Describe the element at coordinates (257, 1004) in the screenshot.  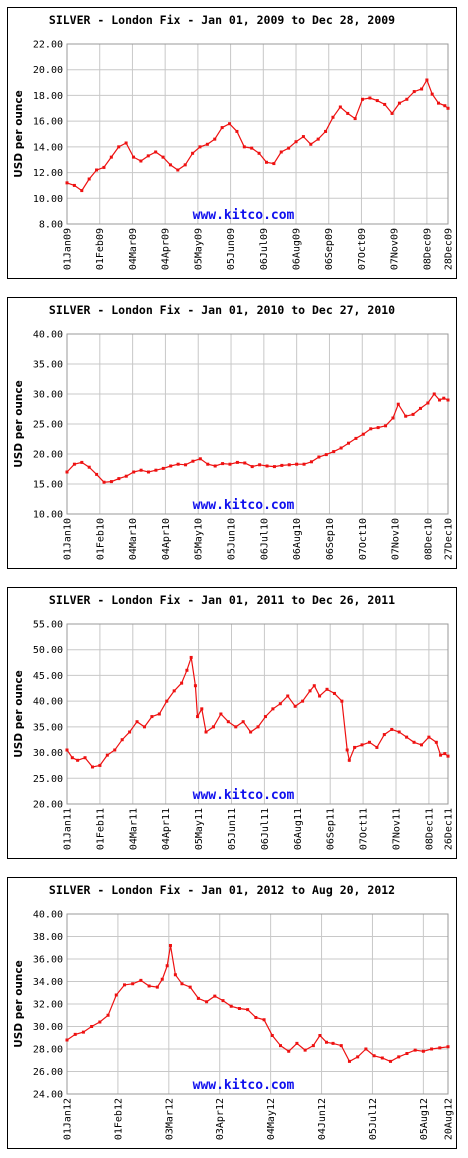
I see `plot-frame` at that location.